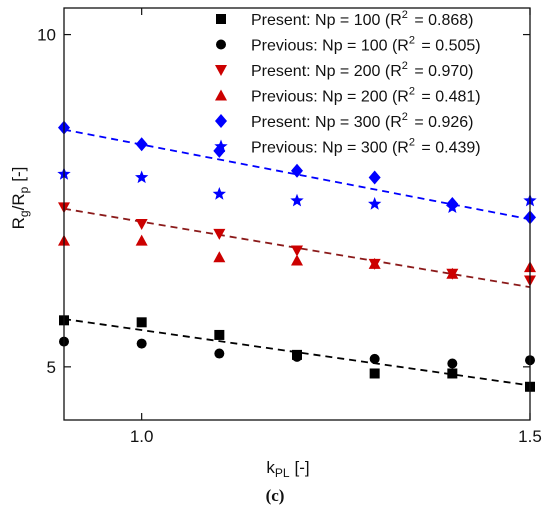  I want to click on legend-entry-5: Previous: Np = 300 (R2 = 0.439), so click(366, 147).